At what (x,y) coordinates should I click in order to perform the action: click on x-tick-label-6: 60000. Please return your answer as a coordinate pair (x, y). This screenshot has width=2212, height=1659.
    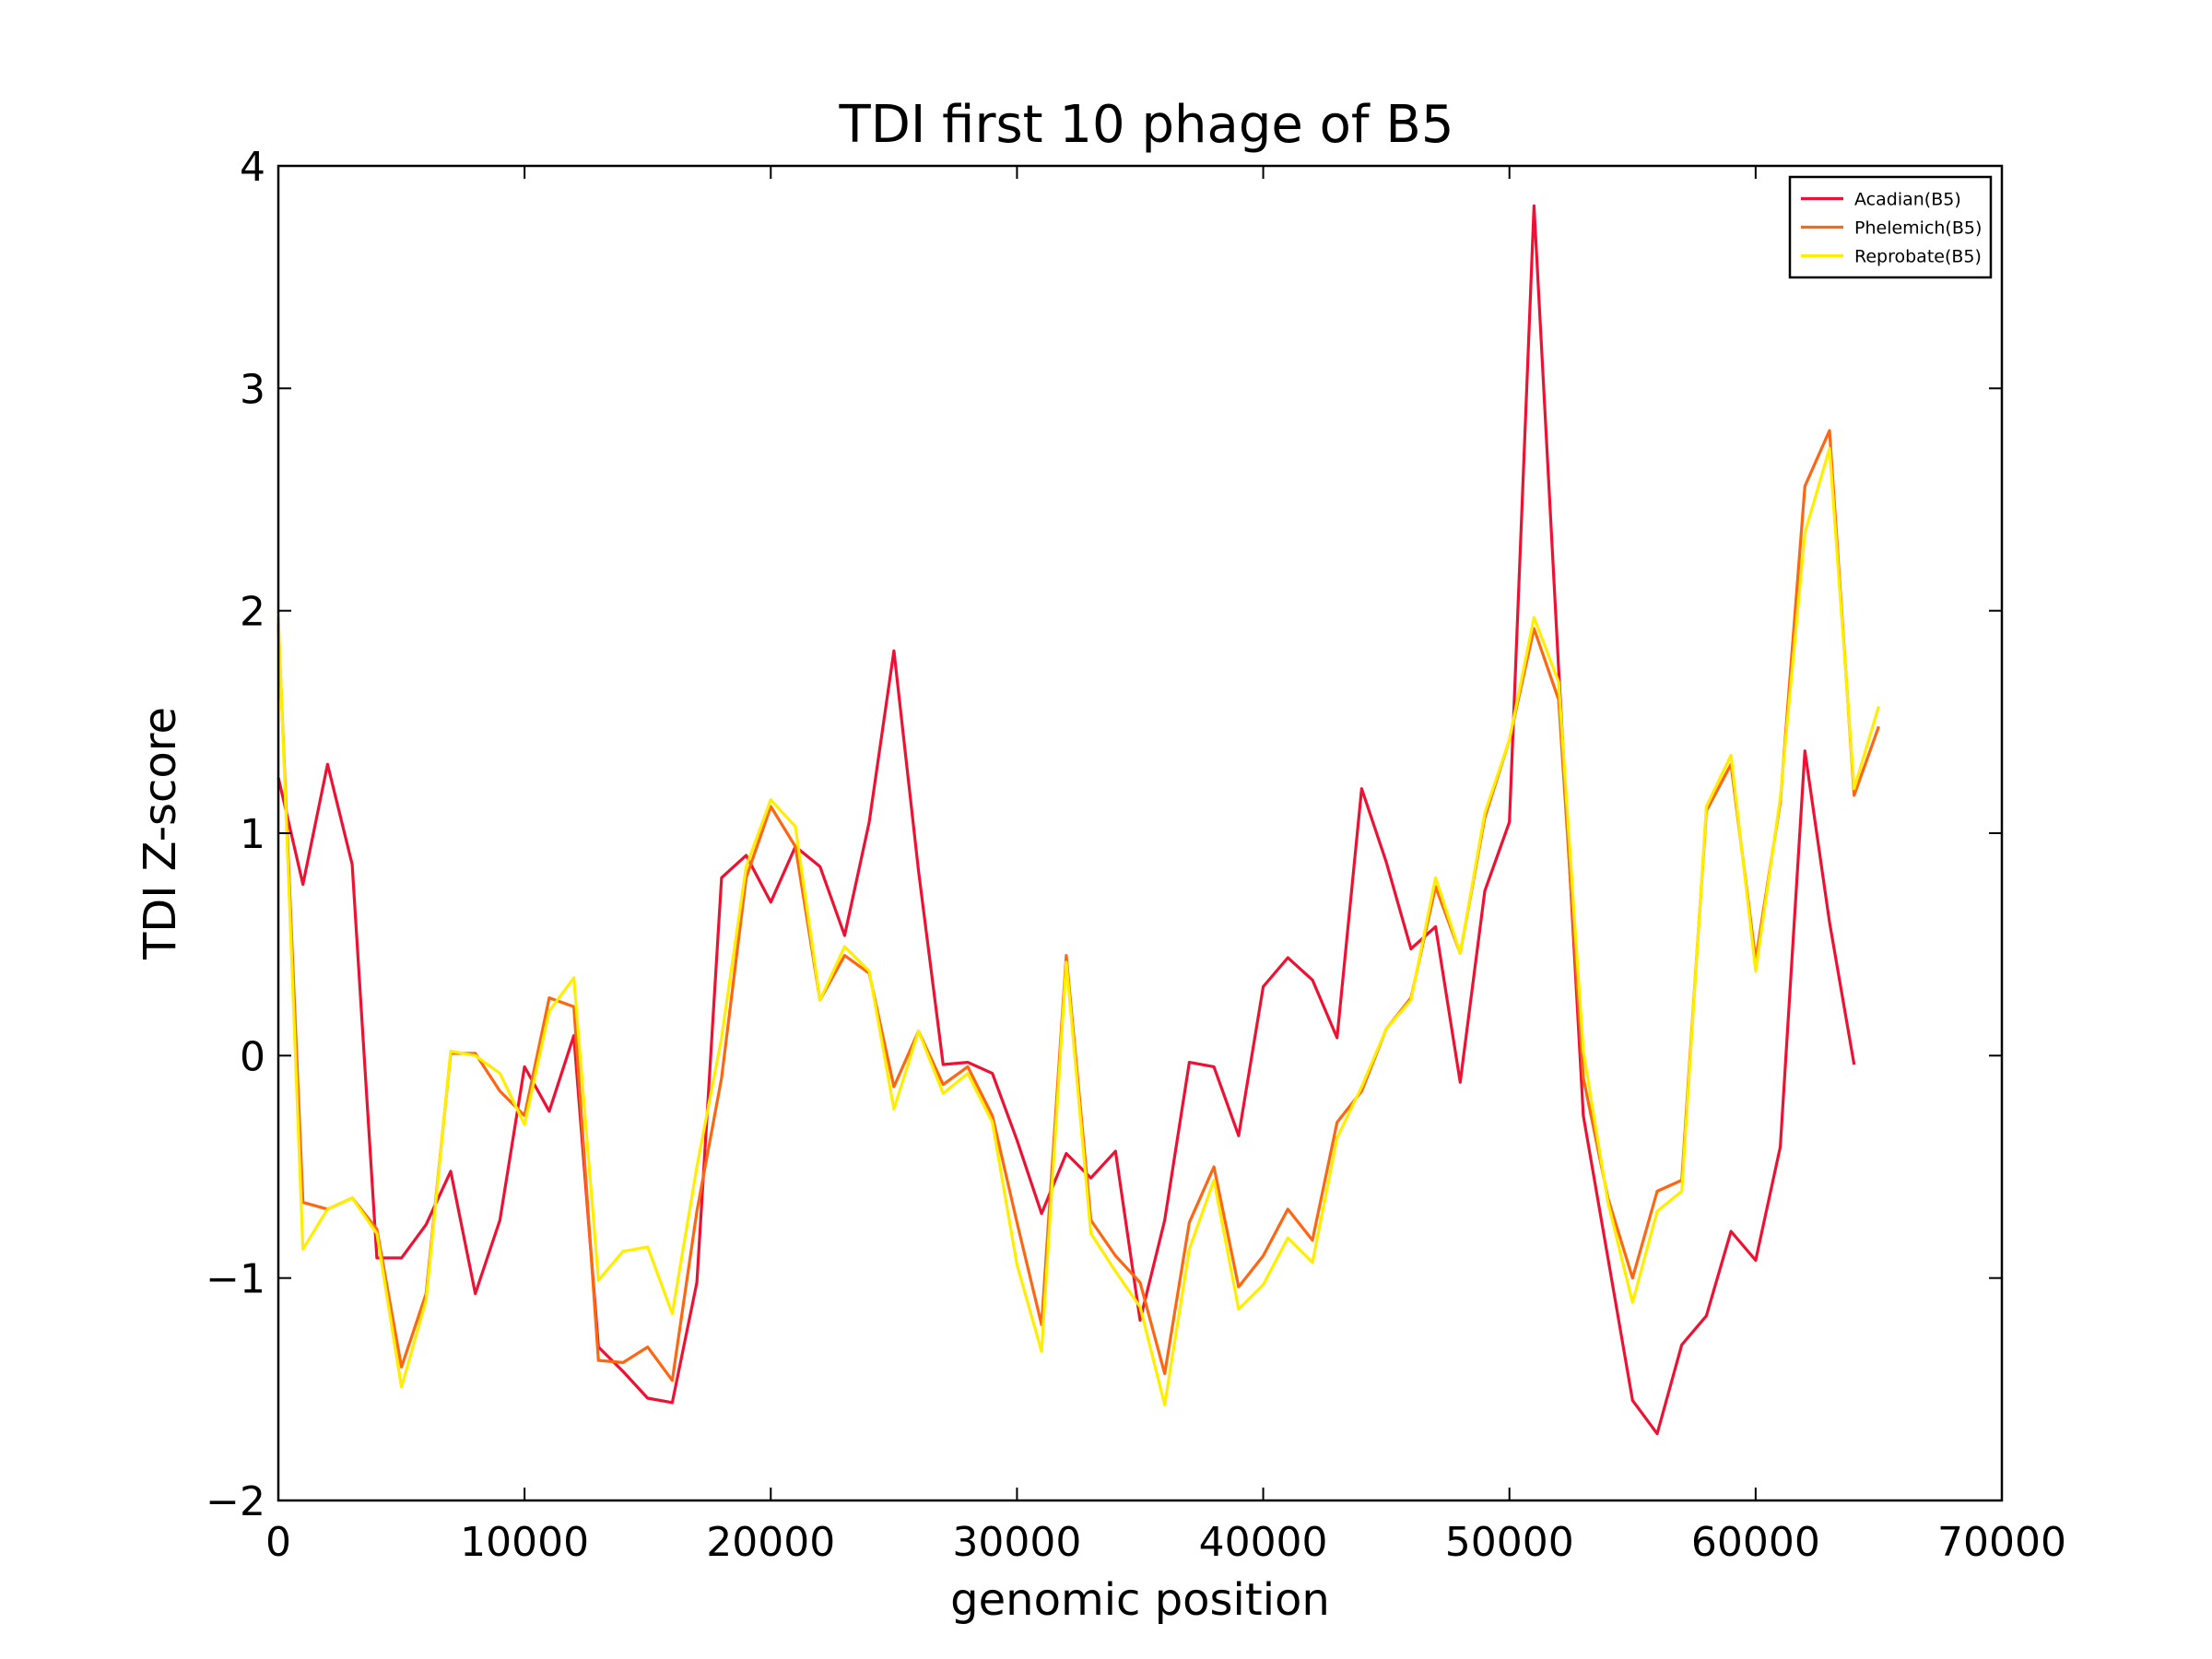
    Looking at the image, I should click on (1755, 1542).